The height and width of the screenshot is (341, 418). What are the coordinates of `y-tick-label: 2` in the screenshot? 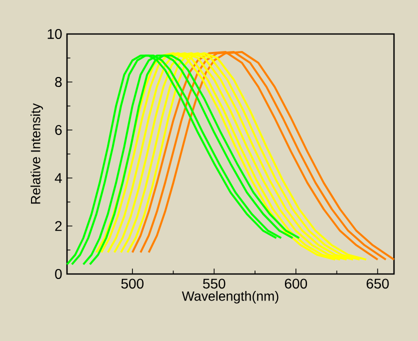 It's located at (58, 226).